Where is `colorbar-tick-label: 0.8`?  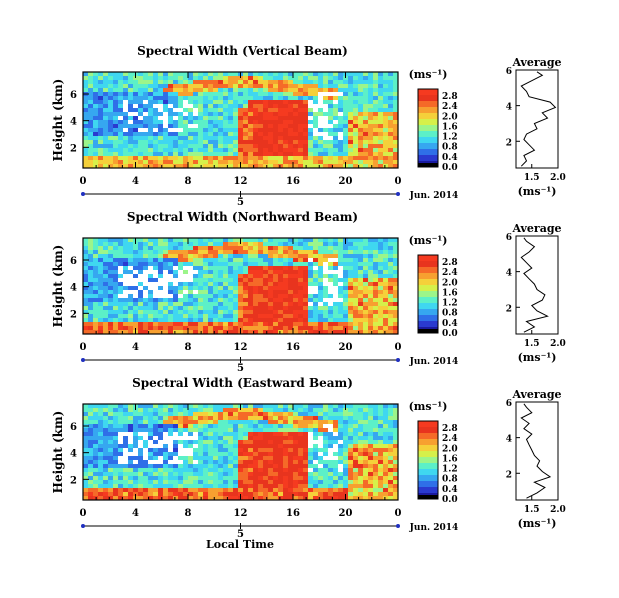 colorbar-tick-label: 0.8 is located at coordinates (450, 148).